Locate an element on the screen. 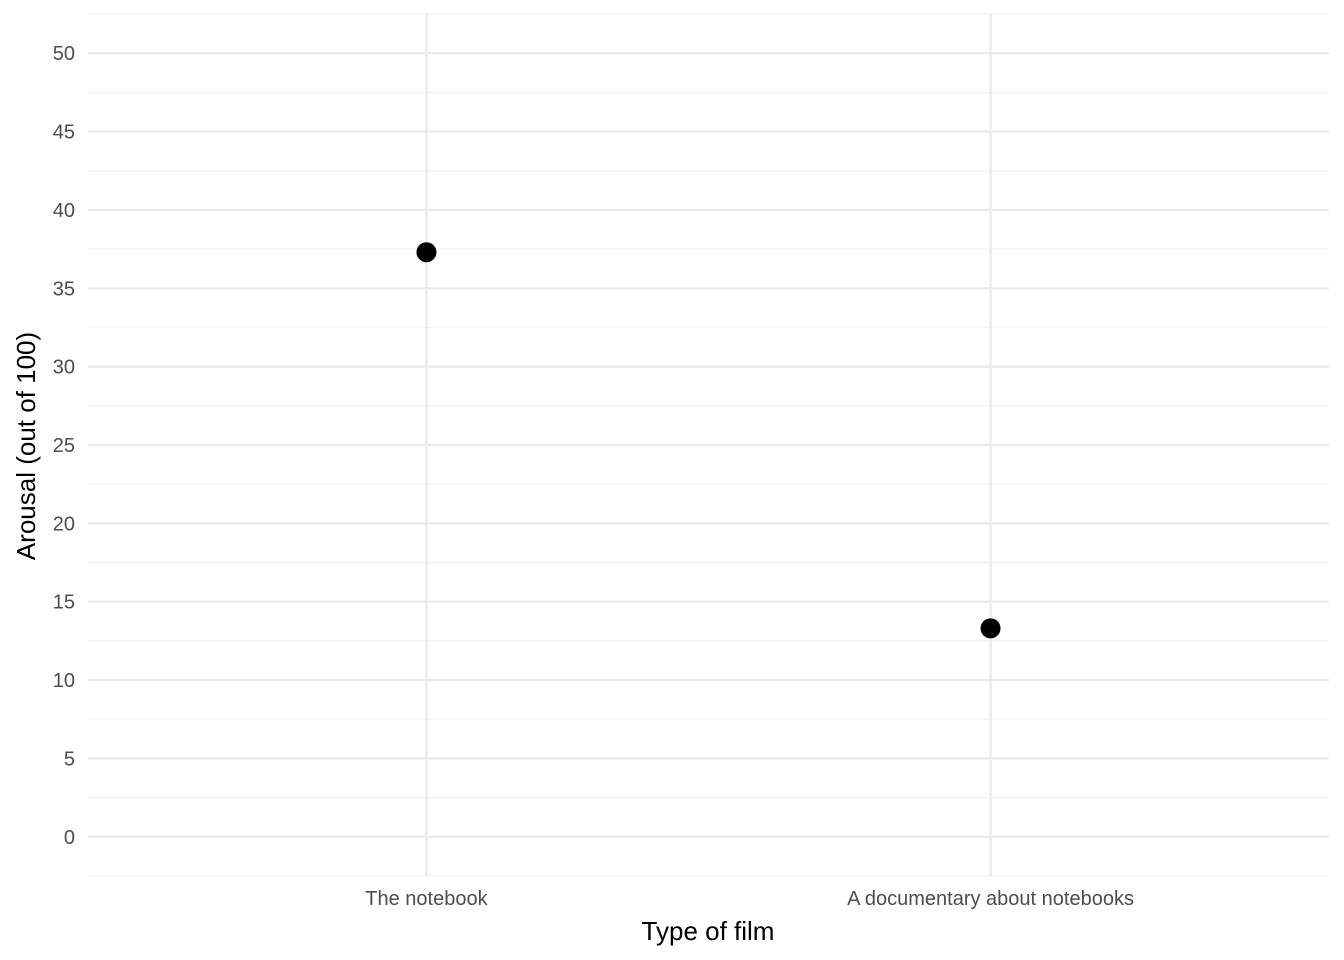 Image resolution: width=1344 pixels, height=960 pixels. y-axis-title: Arousal (out of 100) is located at coordinates (26, 446).